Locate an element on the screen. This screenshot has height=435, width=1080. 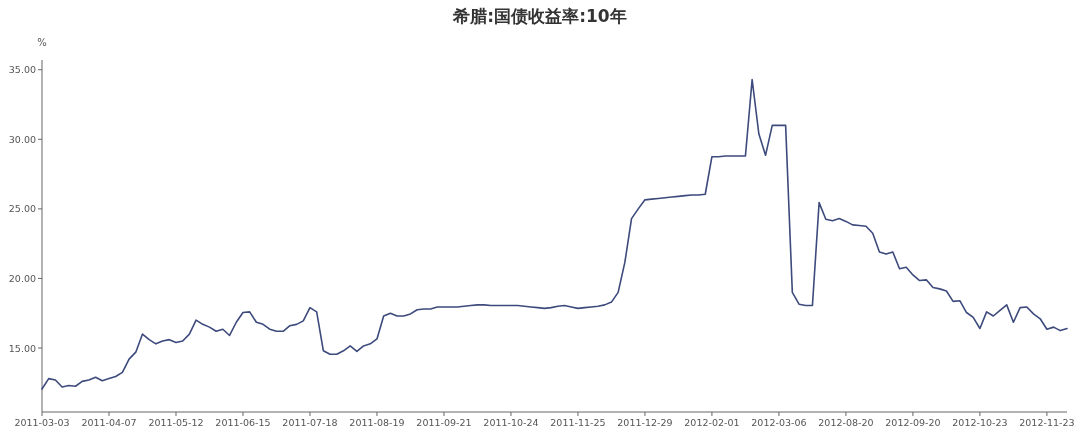
x-tick-label: 2011-05-12 is located at coordinates (176, 422).